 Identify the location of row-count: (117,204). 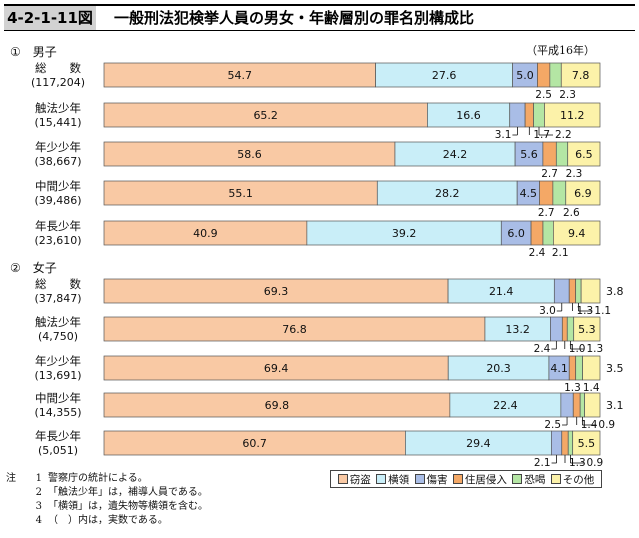
(58, 82).